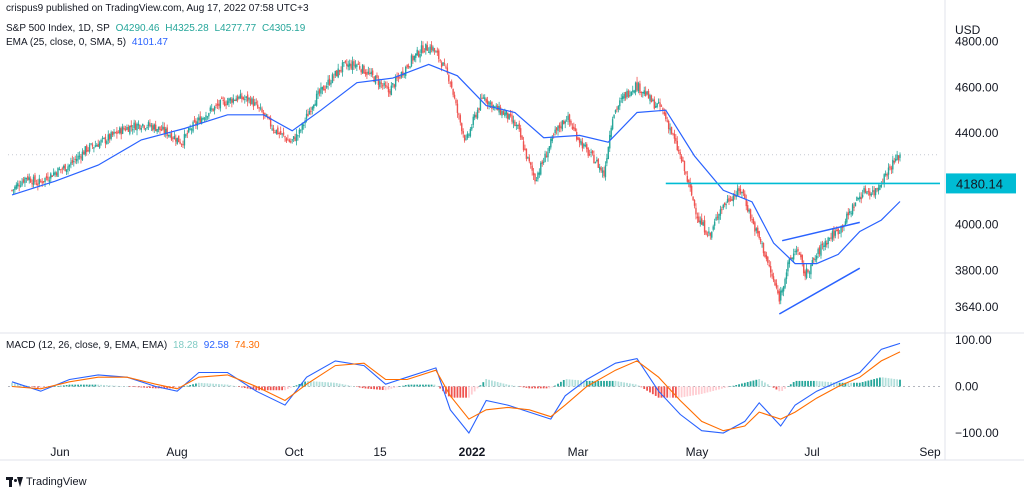  What do you see at coordinates (977, 270) in the screenshot?
I see `price-tick-label: 3800.00` at bounding box center [977, 270].